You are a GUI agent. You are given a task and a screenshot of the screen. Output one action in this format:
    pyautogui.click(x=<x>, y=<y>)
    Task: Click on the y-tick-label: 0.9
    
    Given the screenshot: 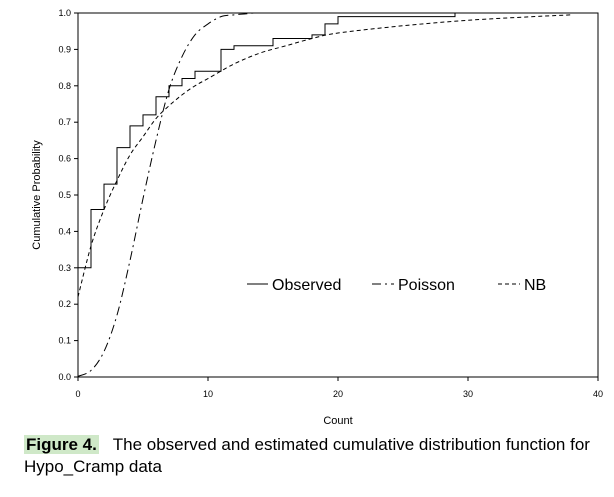 What is the action you would take?
    pyautogui.click(x=64, y=49)
    